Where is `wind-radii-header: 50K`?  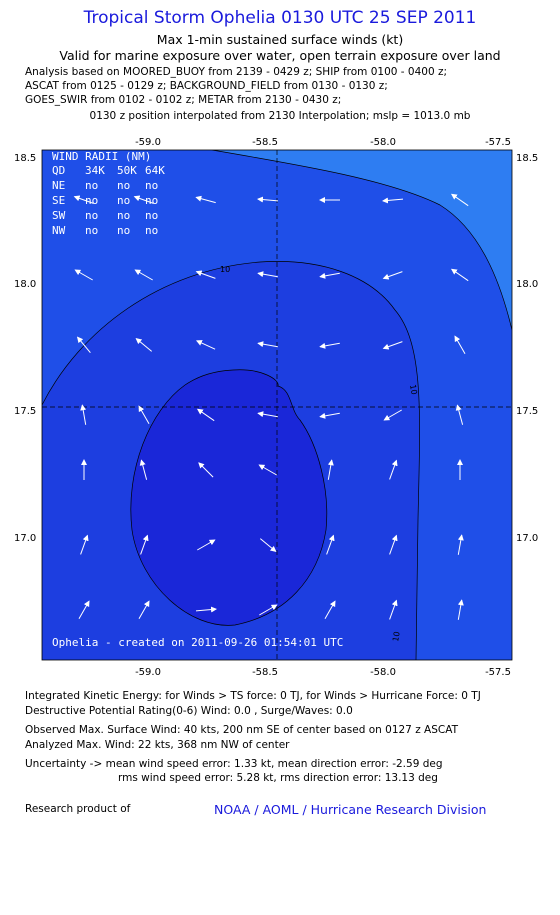 wind-radii-header: 50K is located at coordinates (127, 170).